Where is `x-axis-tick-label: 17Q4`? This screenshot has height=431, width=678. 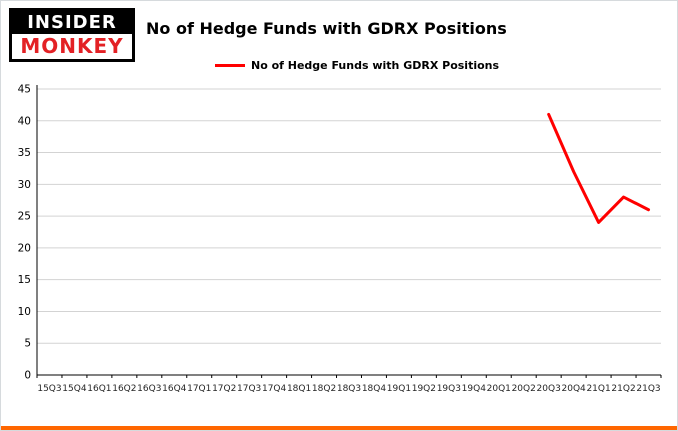 x-axis-tick-label: 17Q4 is located at coordinates (274, 389).